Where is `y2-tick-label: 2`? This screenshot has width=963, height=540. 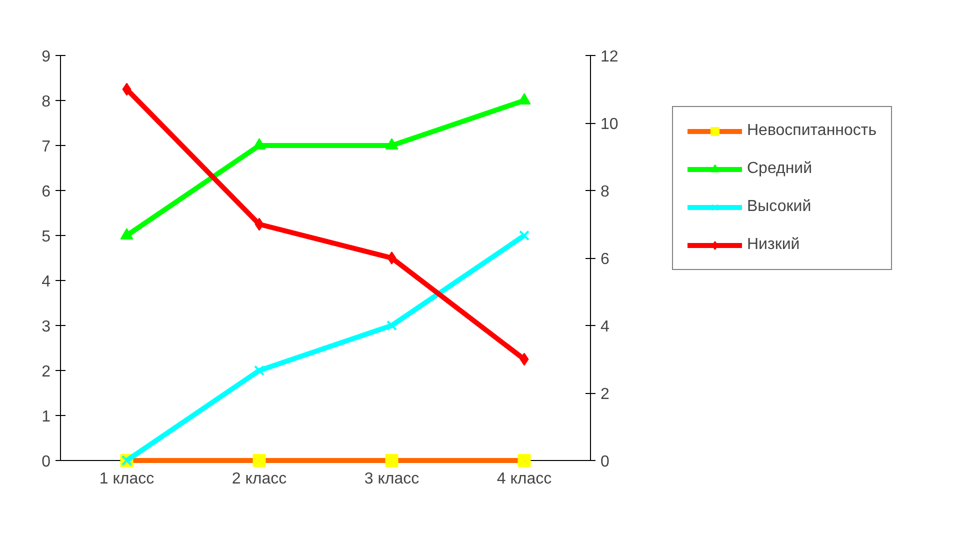 y2-tick-label: 2 is located at coordinates (605, 394).